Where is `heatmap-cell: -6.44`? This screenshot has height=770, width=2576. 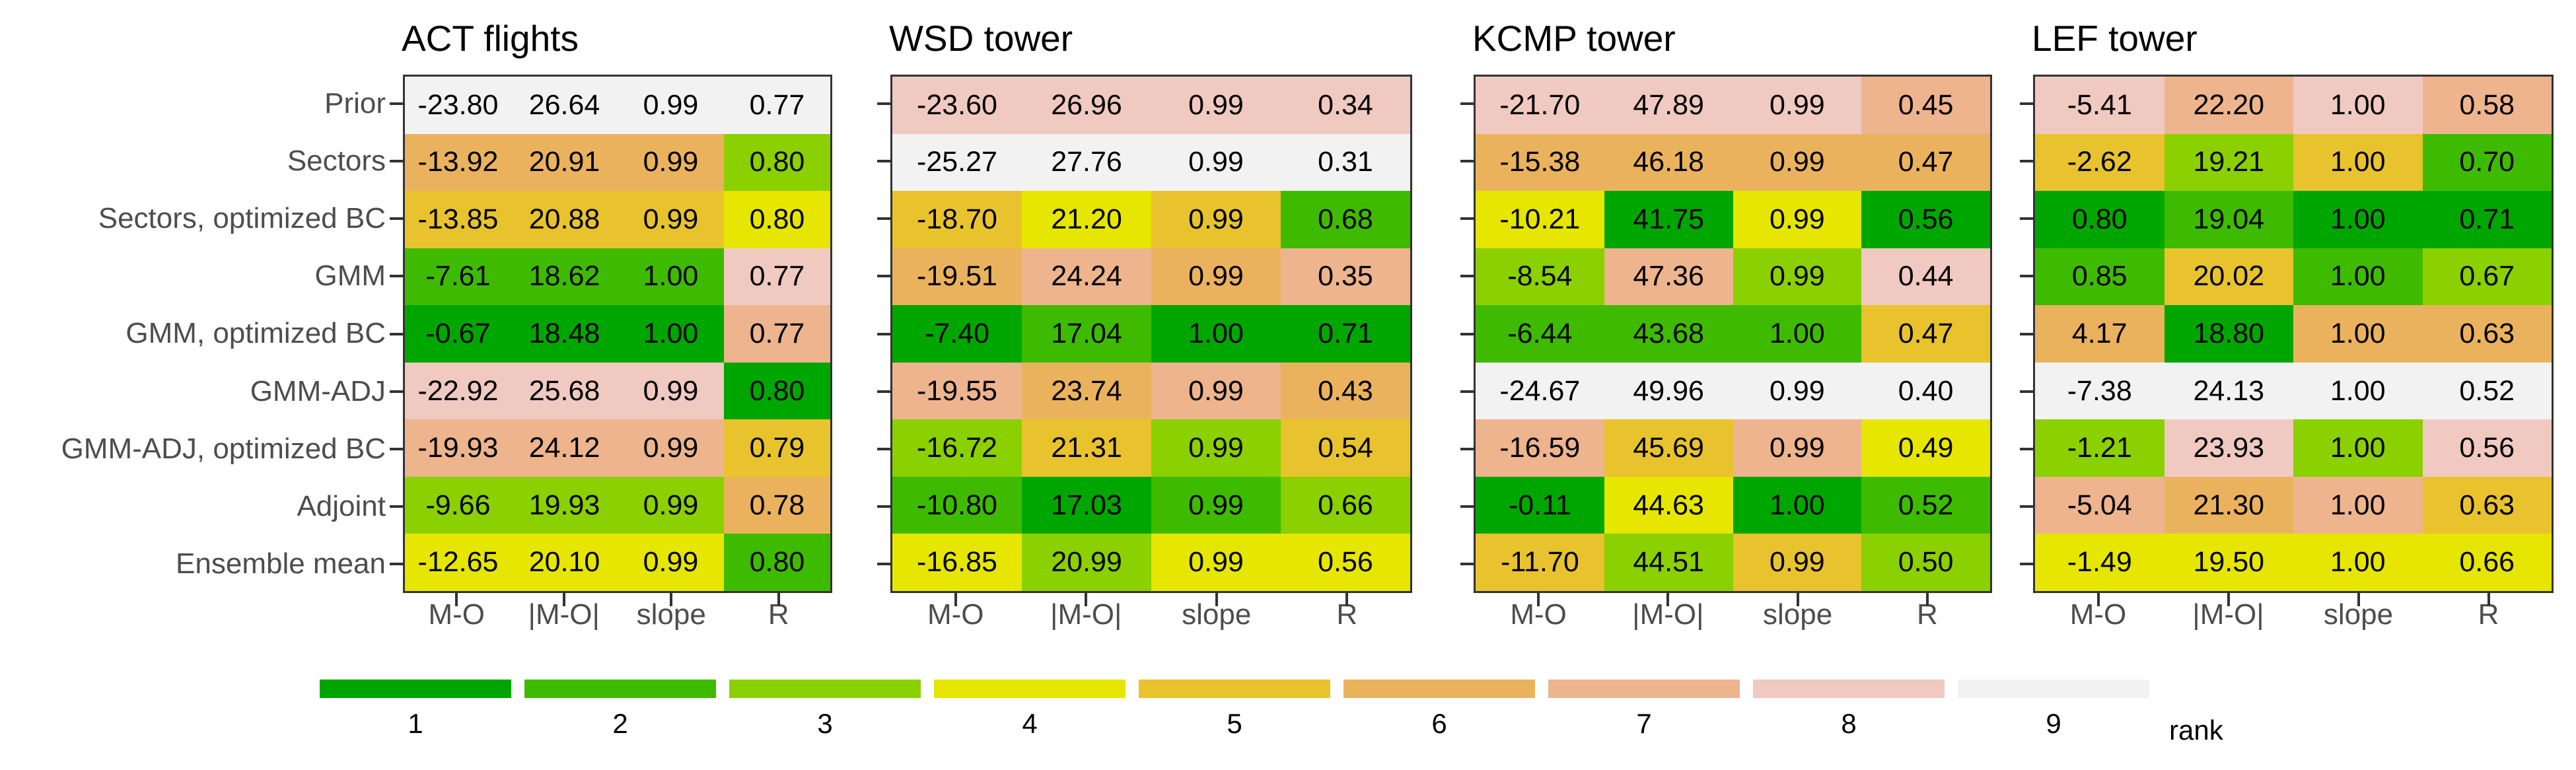
heatmap-cell: -6.44 is located at coordinates (1540, 334).